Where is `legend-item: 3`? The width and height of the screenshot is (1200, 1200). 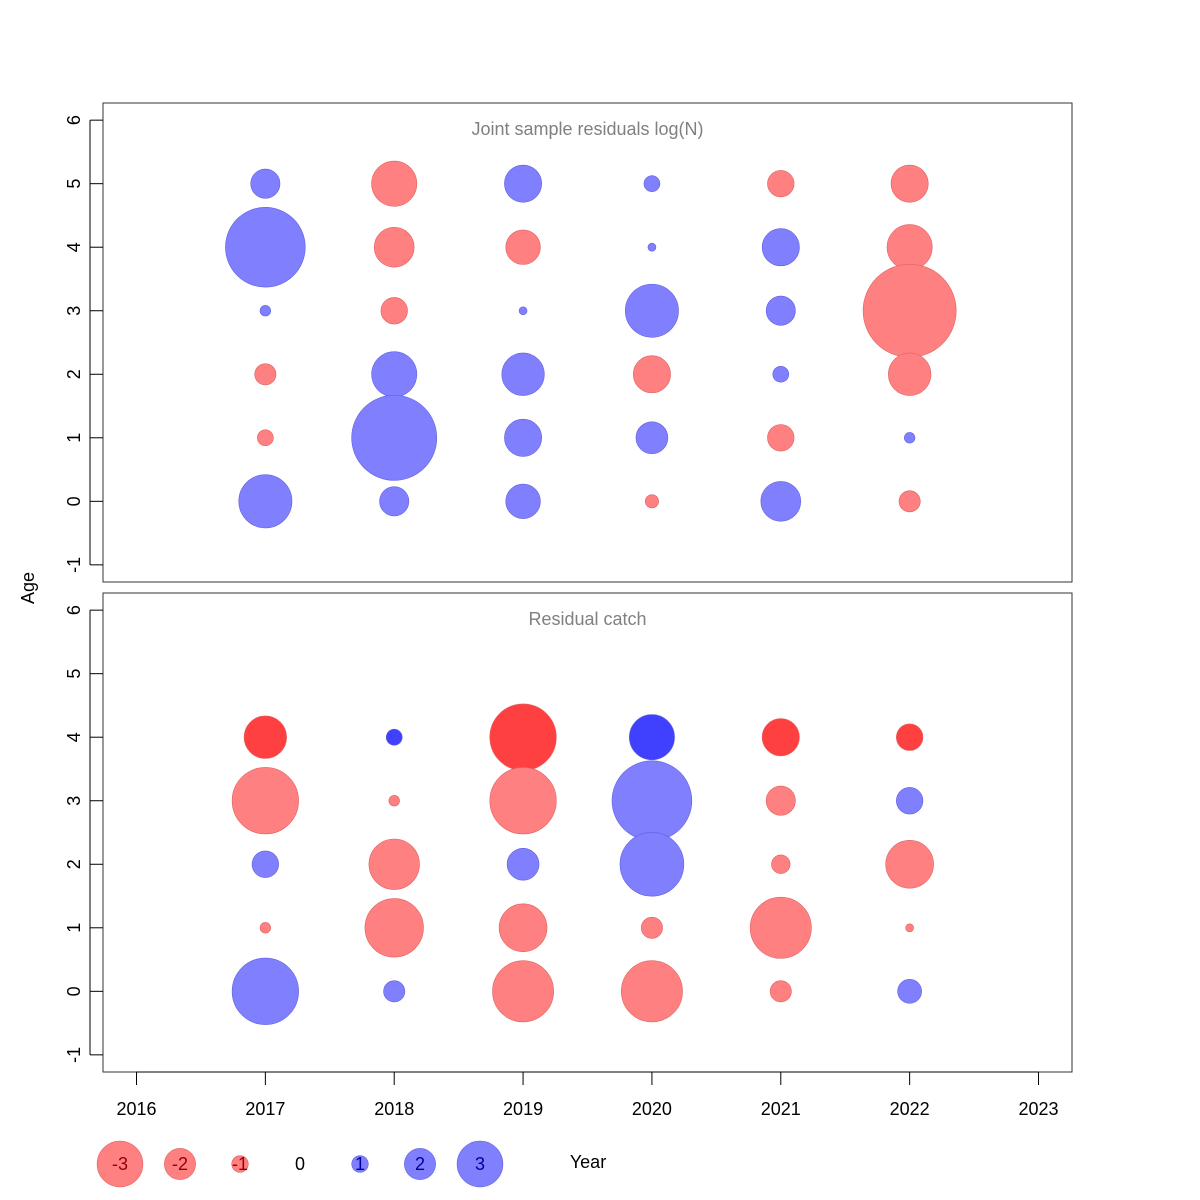
legend-item: 3 is located at coordinates (480, 1164).